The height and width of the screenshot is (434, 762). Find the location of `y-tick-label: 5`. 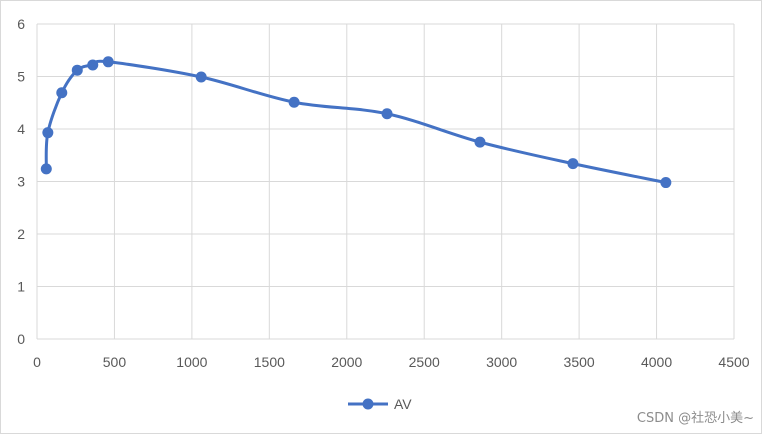

y-tick-label: 5 is located at coordinates (21, 77).